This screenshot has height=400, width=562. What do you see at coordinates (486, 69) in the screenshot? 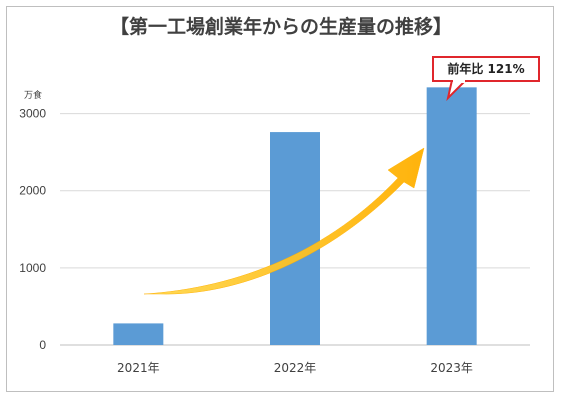
I see `growth-callout: 前年比 121%` at bounding box center [486, 69].